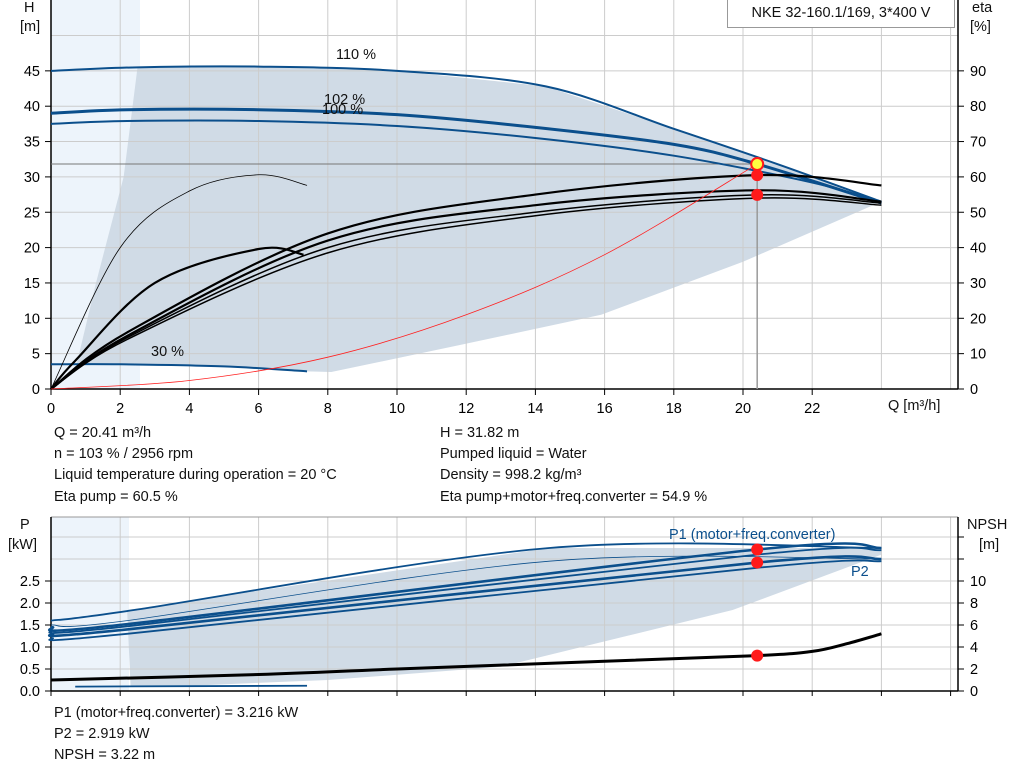  Describe the element at coordinates (32, 178) in the screenshot. I see `y-tick-label: 30` at that location.